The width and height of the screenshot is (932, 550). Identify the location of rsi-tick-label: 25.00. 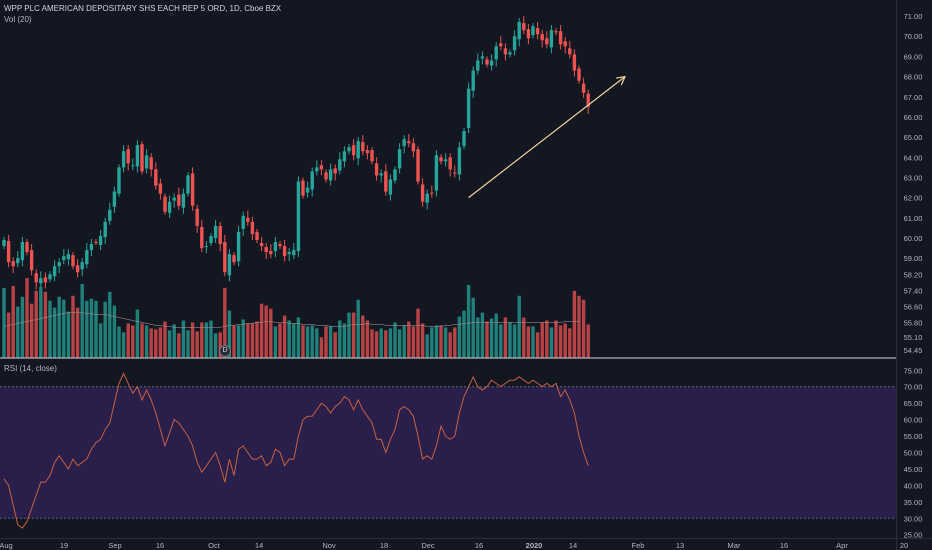
(913, 535).